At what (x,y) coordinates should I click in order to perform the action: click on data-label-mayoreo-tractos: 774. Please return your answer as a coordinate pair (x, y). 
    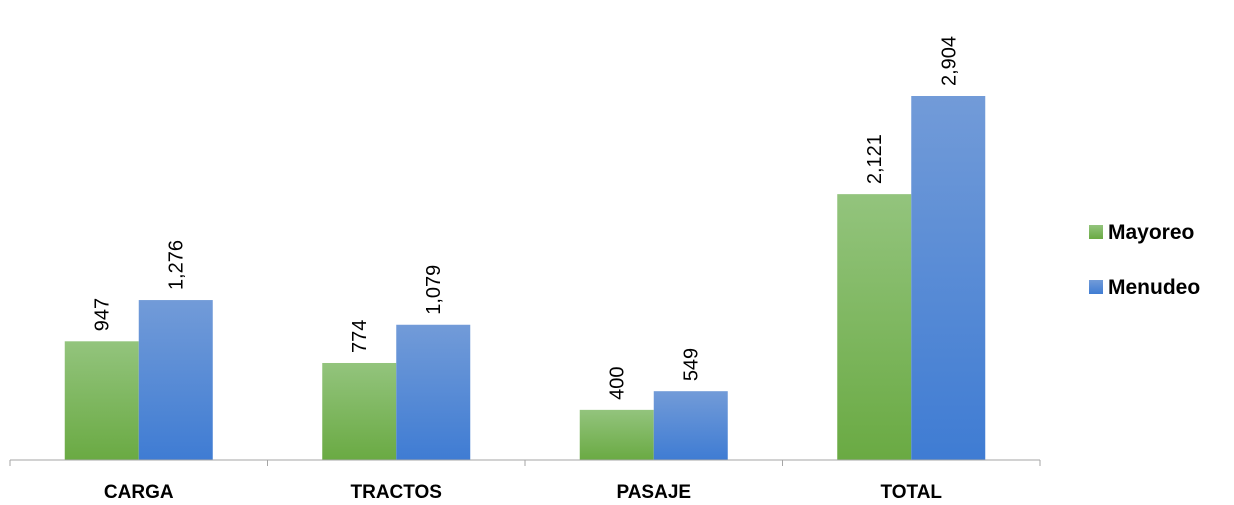
    Looking at the image, I should click on (360, 336).